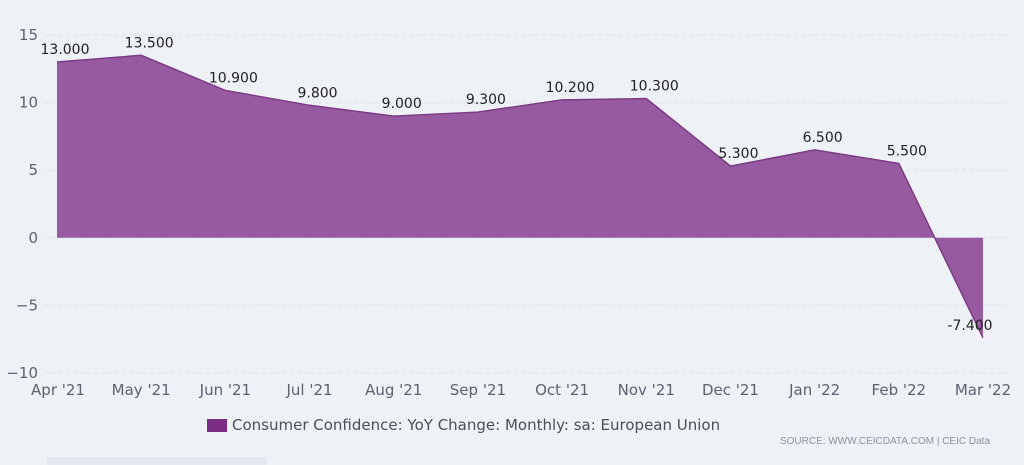 The height and width of the screenshot is (465, 1024). I want to click on data-label: 9.000, so click(402, 104).